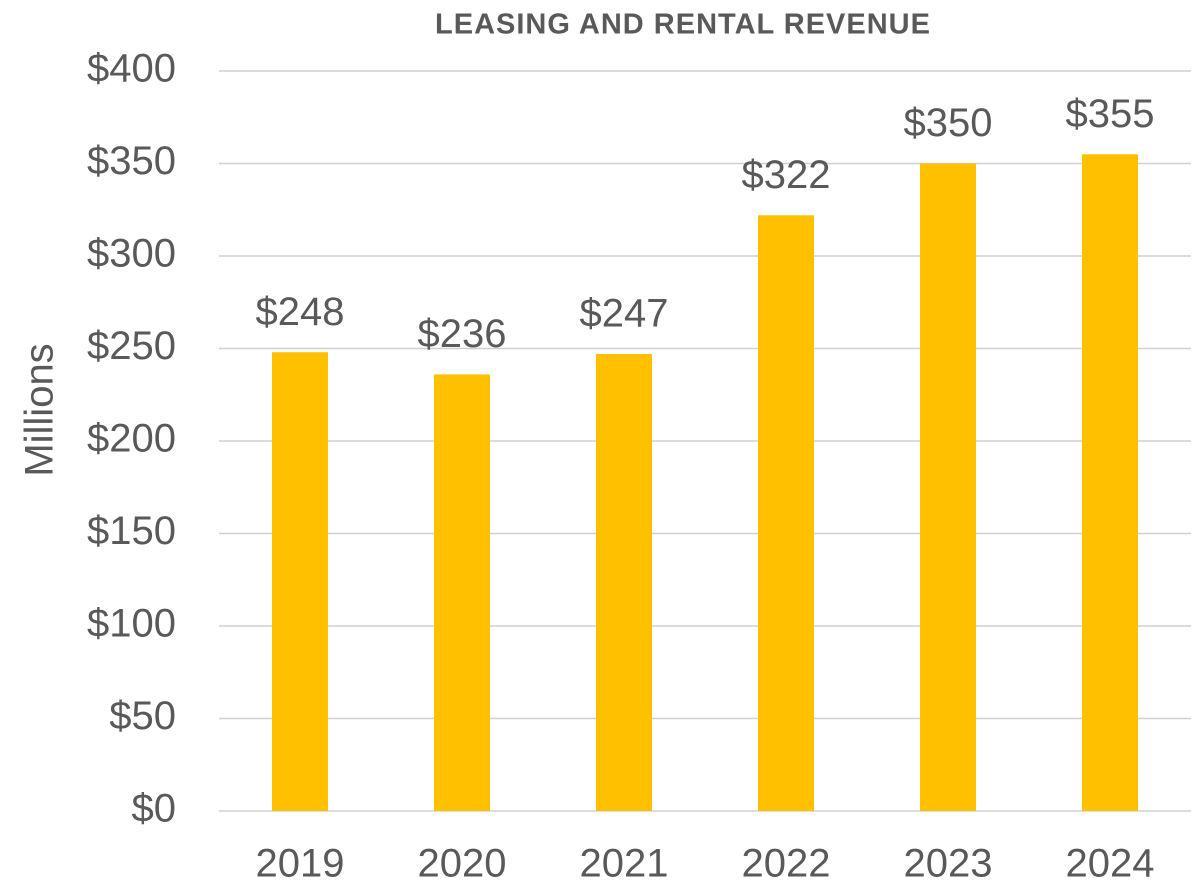 This screenshot has width=1200, height=891. Describe the element at coordinates (786, 175) in the screenshot. I see `value-label: $322` at that location.